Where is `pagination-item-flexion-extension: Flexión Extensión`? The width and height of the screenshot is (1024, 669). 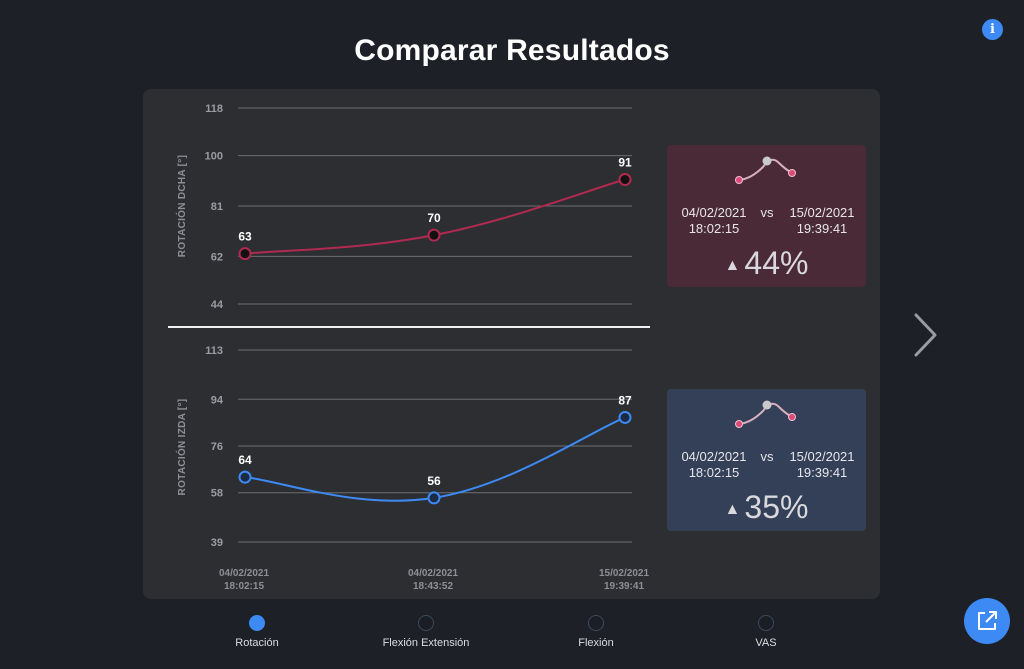
pagination-item-flexion-extension: Flexión Extensión is located at coordinates (426, 632).